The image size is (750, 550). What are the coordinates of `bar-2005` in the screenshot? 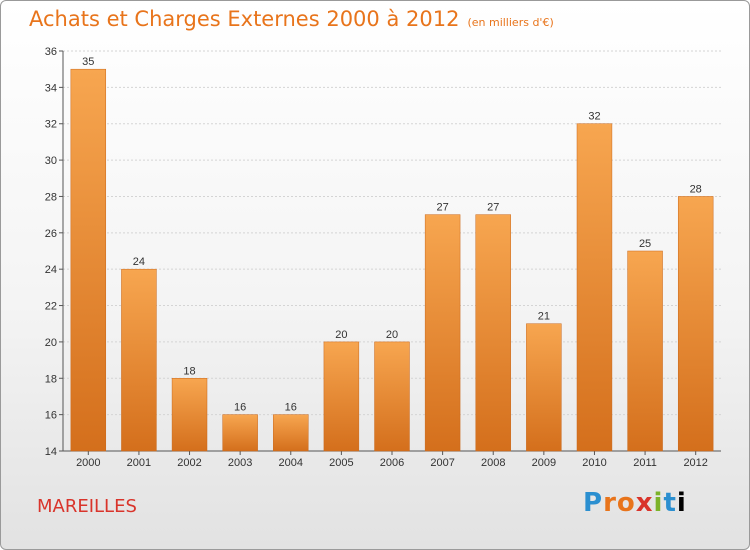 It's located at (341, 396).